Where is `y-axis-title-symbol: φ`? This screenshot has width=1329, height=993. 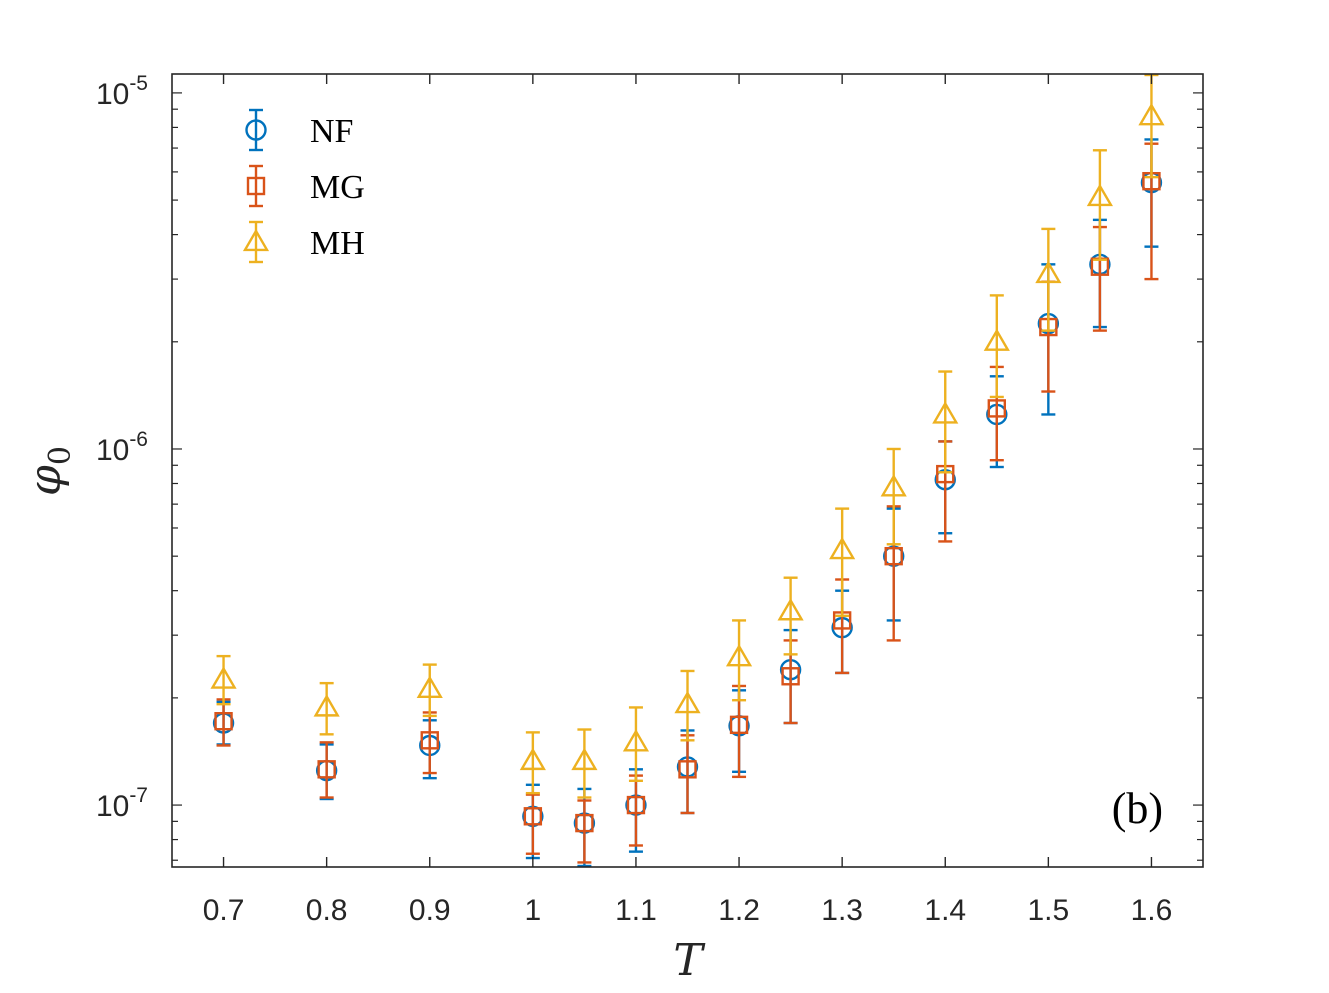
y-axis-title-symbol: φ is located at coordinates (45, 480).